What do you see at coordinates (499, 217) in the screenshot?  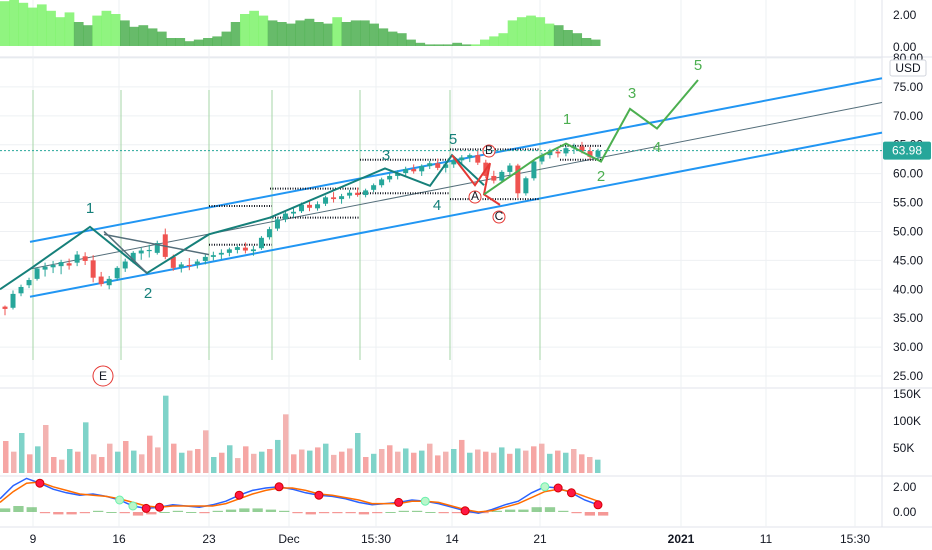 I see `corrective-wave-marker` at bounding box center [499, 217].